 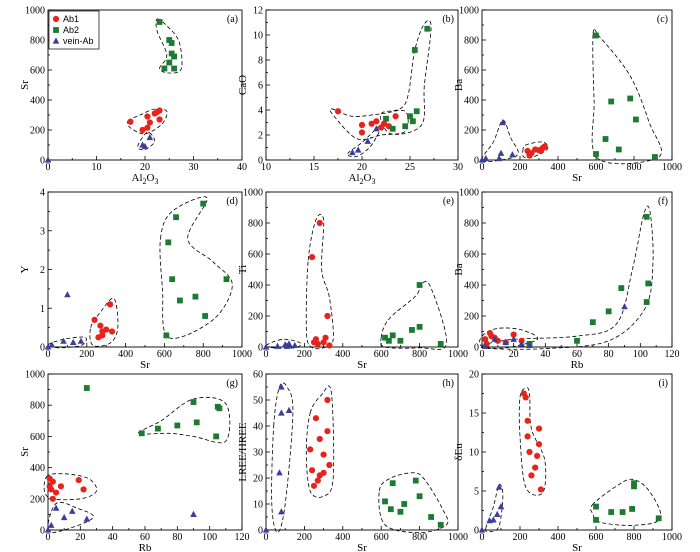 What do you see at coordinates (145, 179) in the screenshot?
I see `x-axis-title: Al2O3` at bounding box center [145, 179].